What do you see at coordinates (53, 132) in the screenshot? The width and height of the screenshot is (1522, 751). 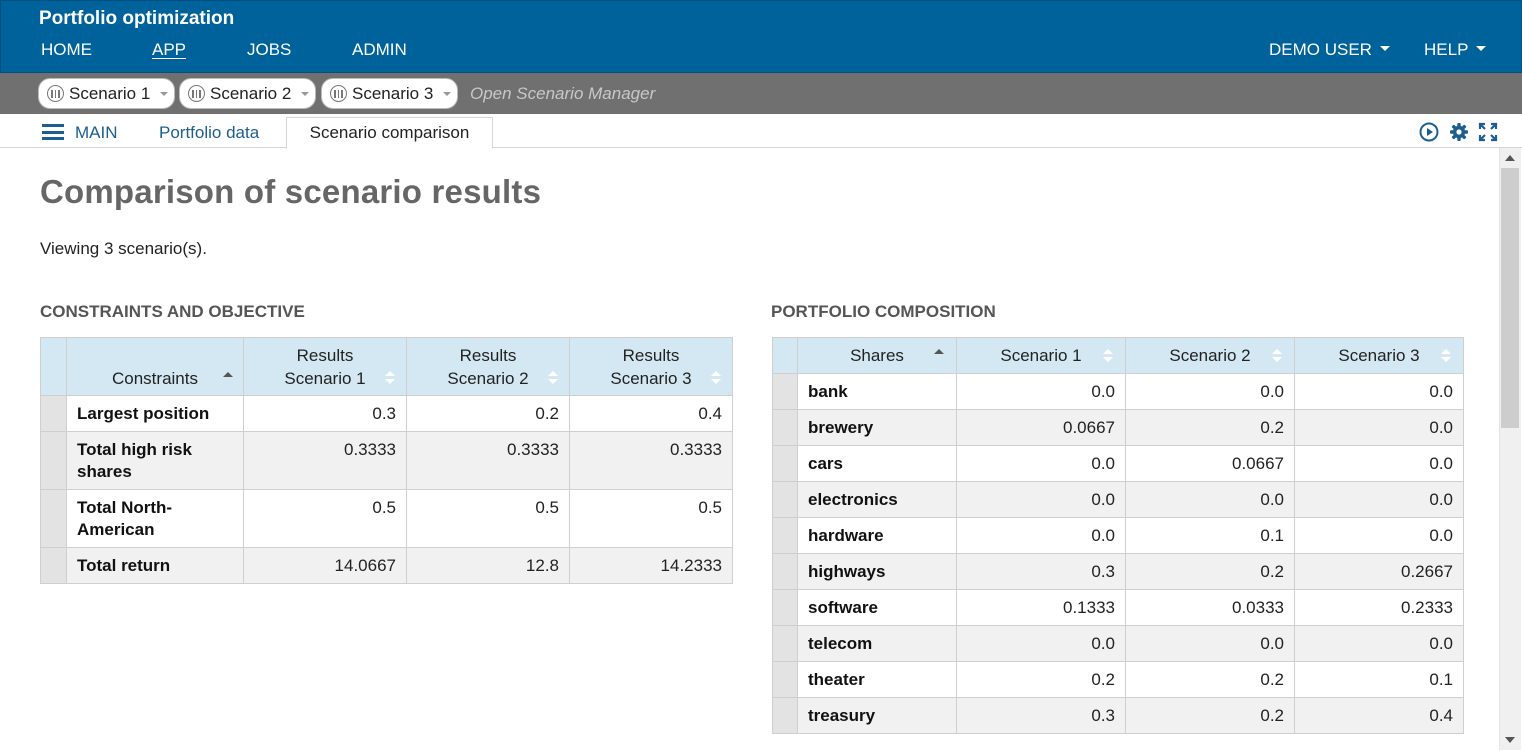 I see `hamburger-menu-icon` at bounding box center [53, 132].